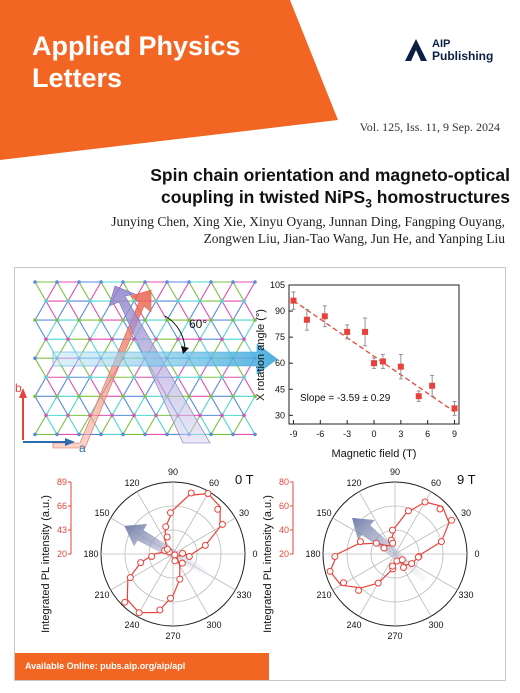 The width and height of the screenshot is (520, 693). I want to click on polar-angle-label: 240, so click(353, 625).